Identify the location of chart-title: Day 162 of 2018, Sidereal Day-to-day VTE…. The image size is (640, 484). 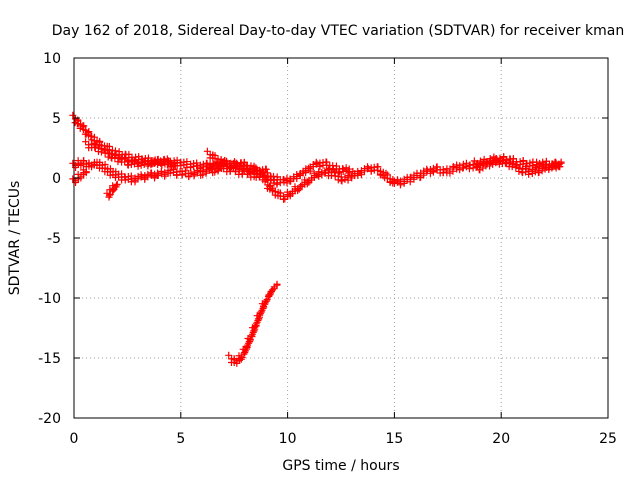
(338, 31).